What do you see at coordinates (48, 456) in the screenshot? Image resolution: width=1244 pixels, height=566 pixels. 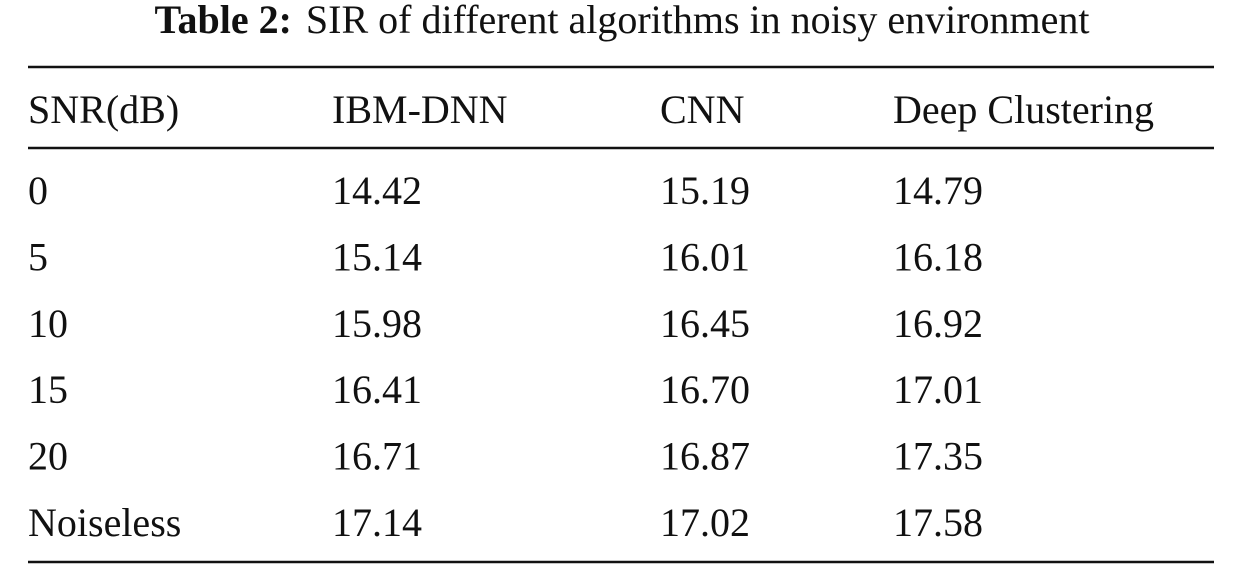 I see `table-cell: 20` at bounding box center [48, 456].